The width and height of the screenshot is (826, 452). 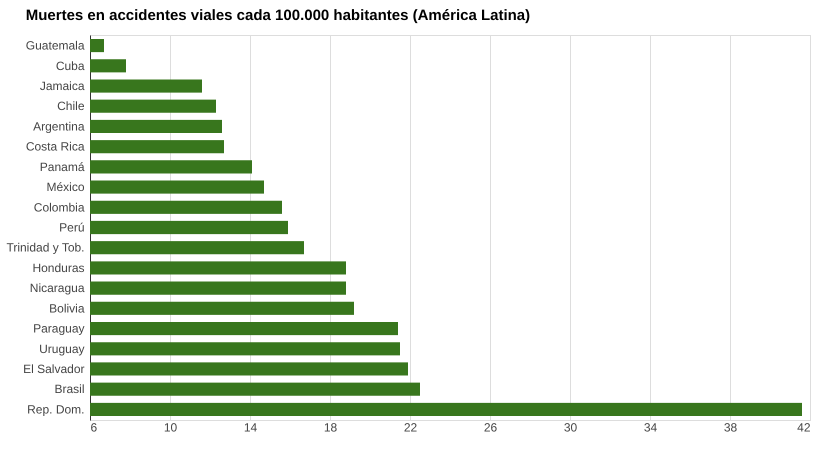 I want to click on x-tick-label: 26, so click(x=491, y=427).